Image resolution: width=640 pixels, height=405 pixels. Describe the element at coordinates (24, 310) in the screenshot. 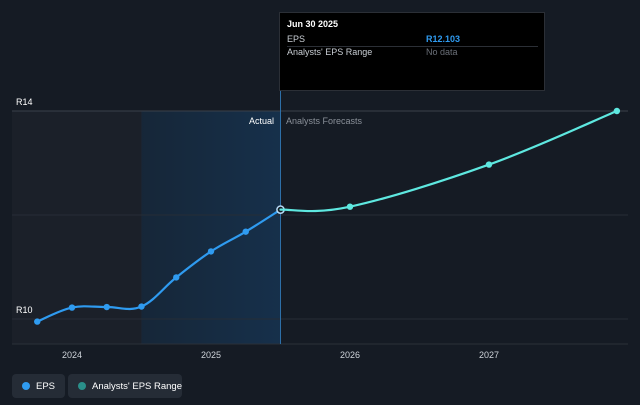

I see `y-tick-label: R10` at that location.